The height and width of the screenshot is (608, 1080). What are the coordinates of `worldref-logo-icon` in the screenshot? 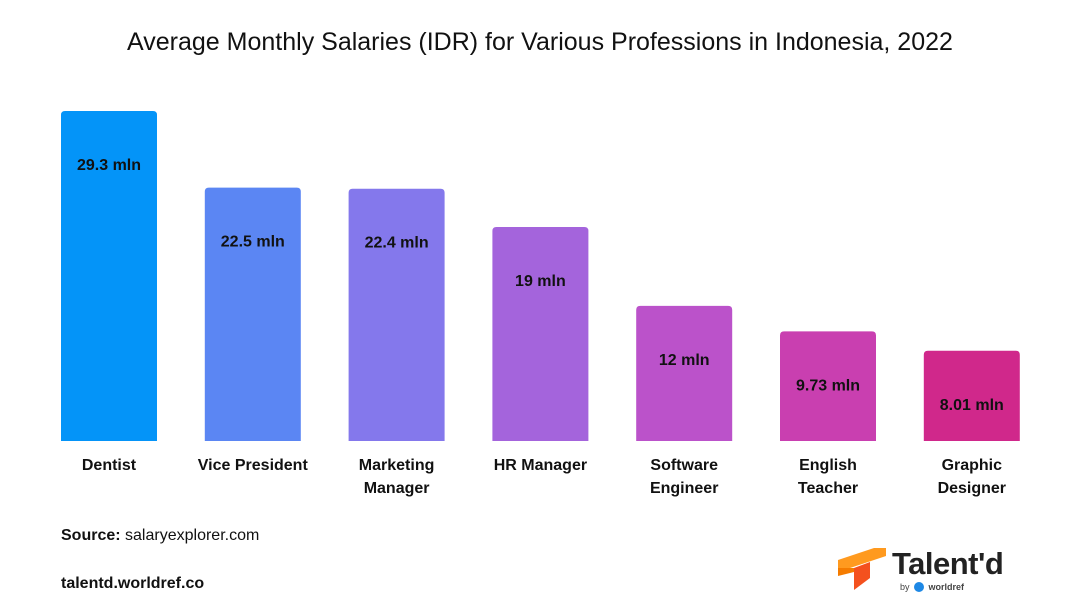 It's located at (919, 587).